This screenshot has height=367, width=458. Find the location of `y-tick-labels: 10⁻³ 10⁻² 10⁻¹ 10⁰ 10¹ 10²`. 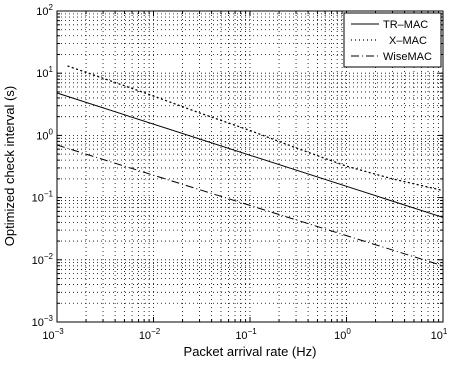

y-tick-labels: 10⁻³ 10⁻² 10⁻¹ 10⁰ 10¹ 10² is located at coordinates (43, 166).